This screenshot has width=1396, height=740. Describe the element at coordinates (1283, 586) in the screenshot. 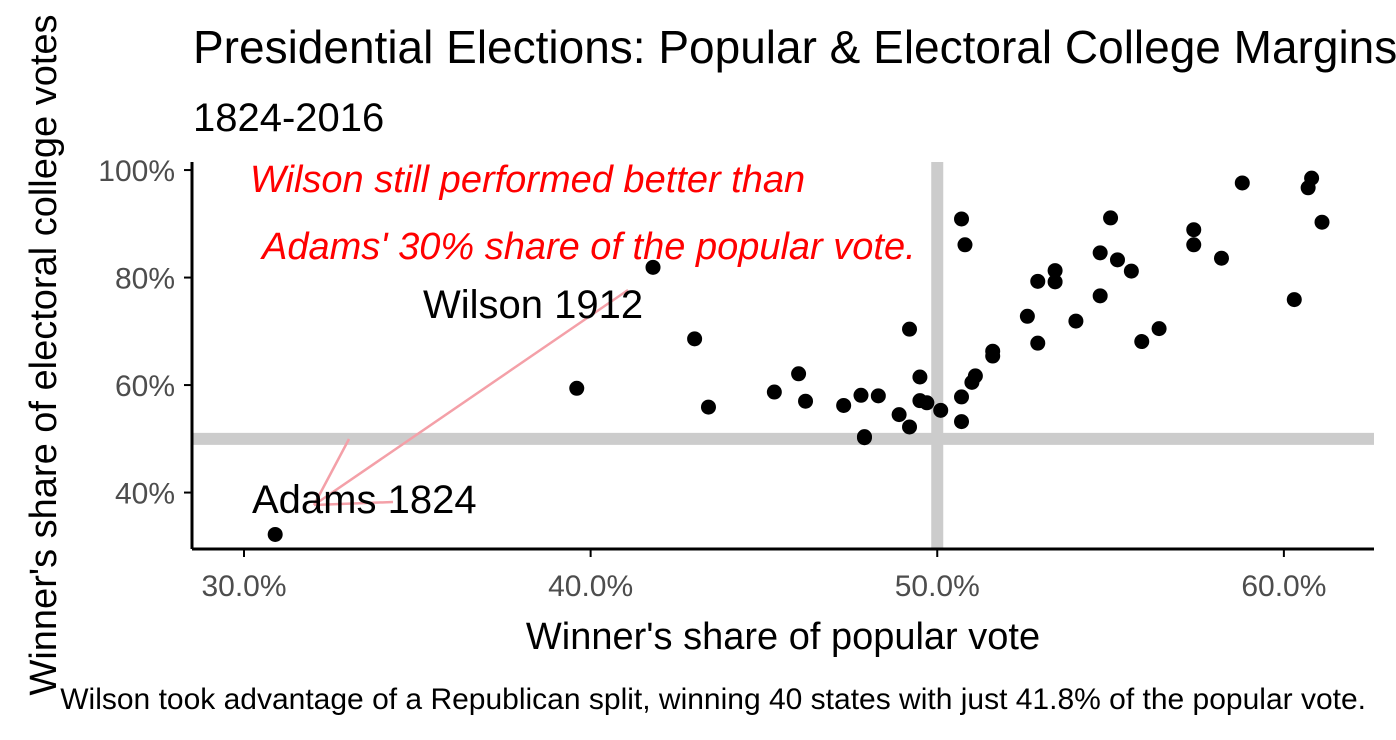

I see `x-tick-label: 60.0%` at that location.